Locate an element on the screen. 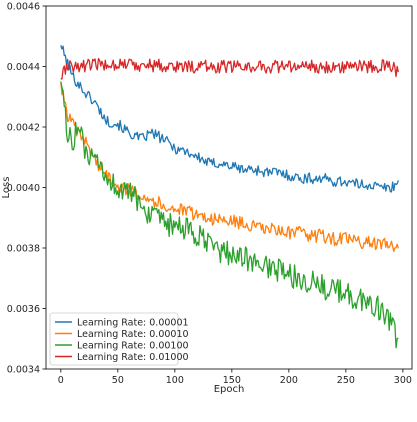 This screenshot has height=422, width=417. y-axis-title: Loss is located at coordinates (6, 188).